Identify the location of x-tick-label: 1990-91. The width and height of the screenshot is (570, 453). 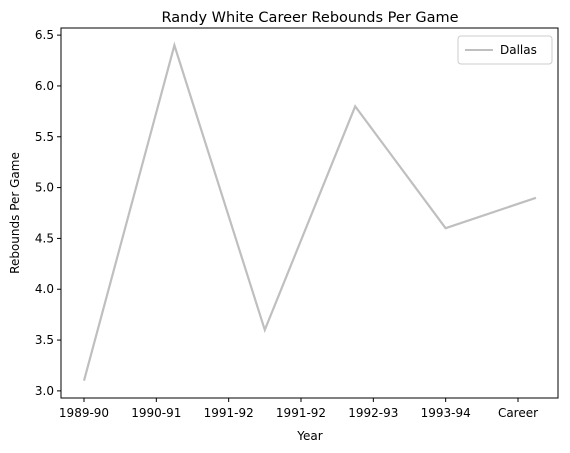
(156, 413).